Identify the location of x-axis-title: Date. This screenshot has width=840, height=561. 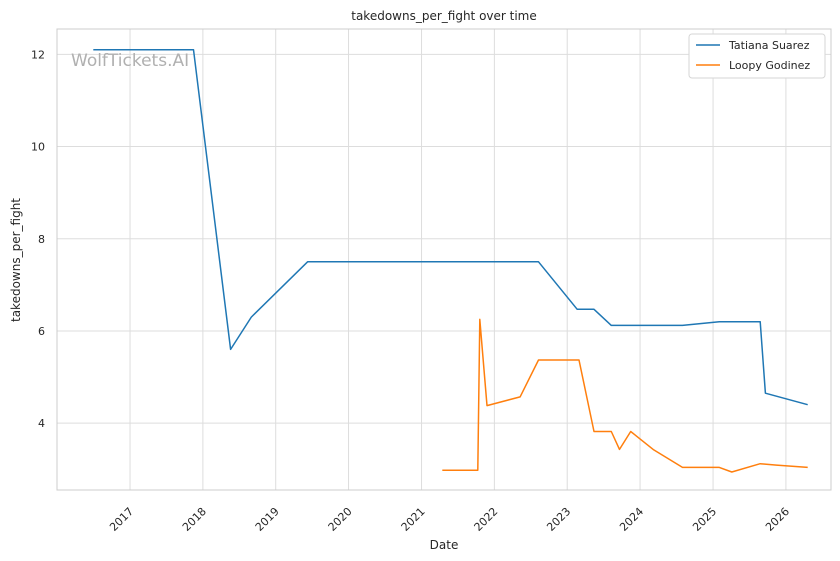
(444, 545).